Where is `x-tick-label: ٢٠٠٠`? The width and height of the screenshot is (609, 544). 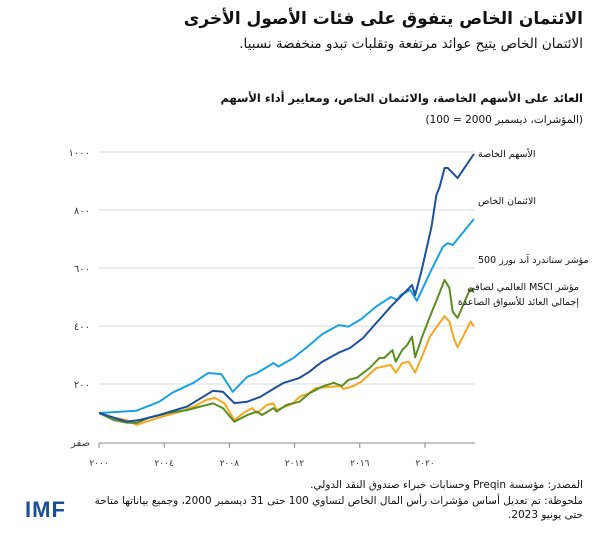
x-tick-label: ٢٠٠٠ is located at coordinates (98, 464).